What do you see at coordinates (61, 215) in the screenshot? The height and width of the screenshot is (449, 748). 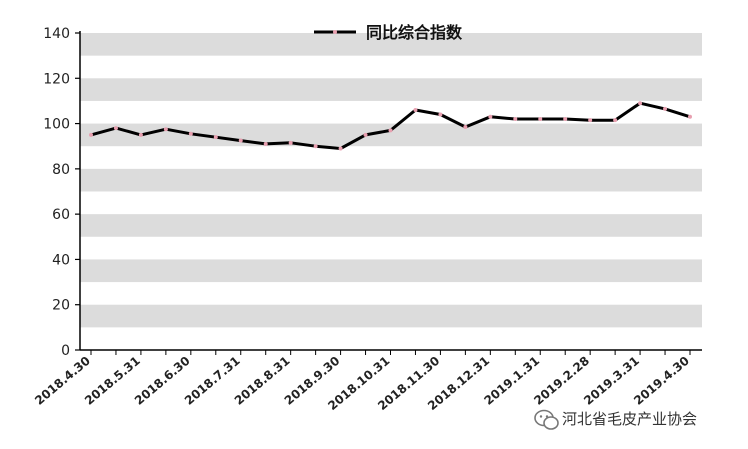 I see `y-tick-label: 60` at bounding box center [61, 215].